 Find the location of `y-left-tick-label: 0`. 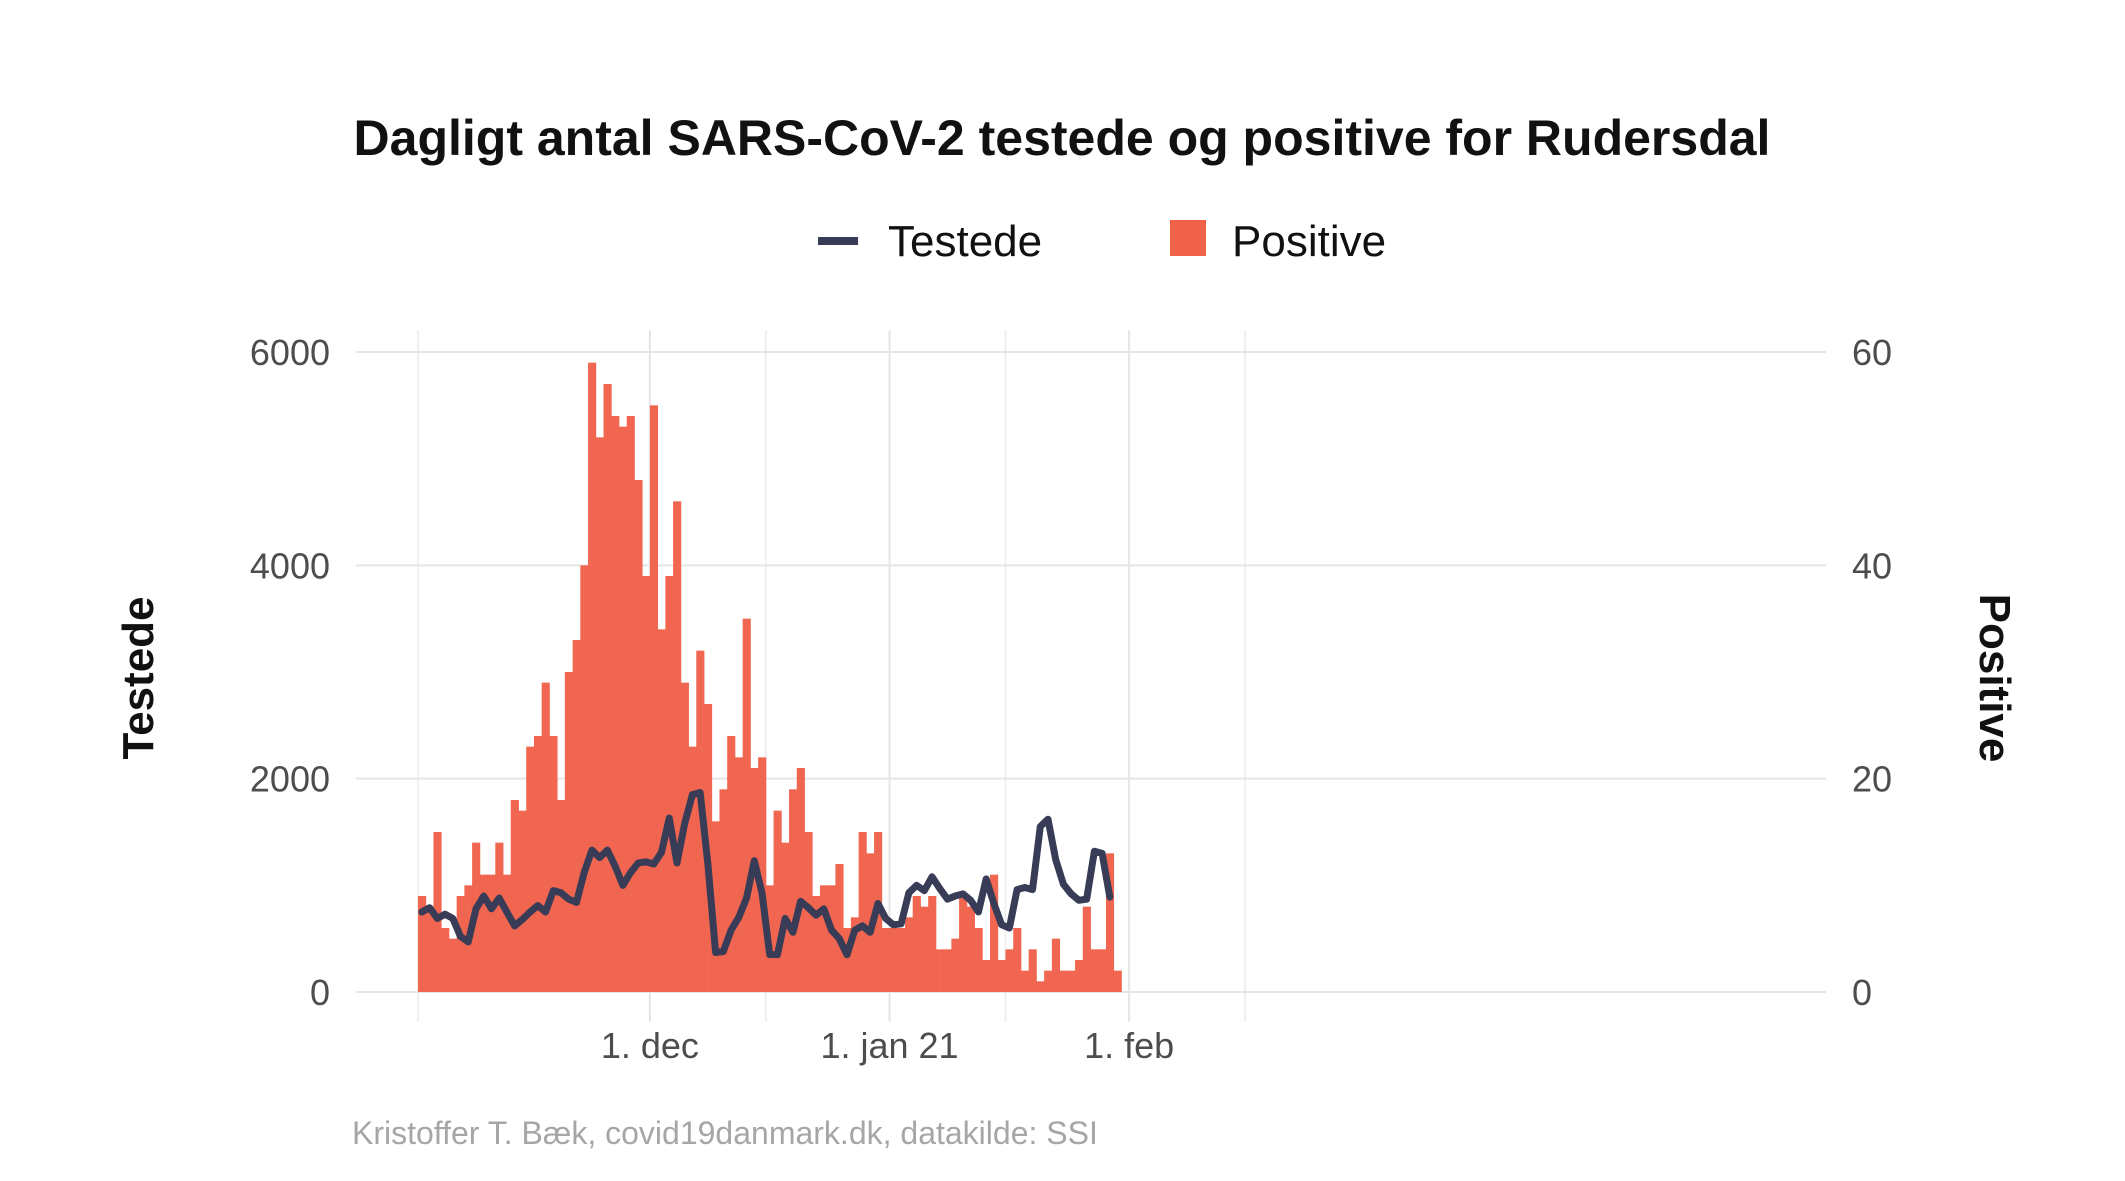

y-left-tick-label: 0 is located at coordinates (320, 992).